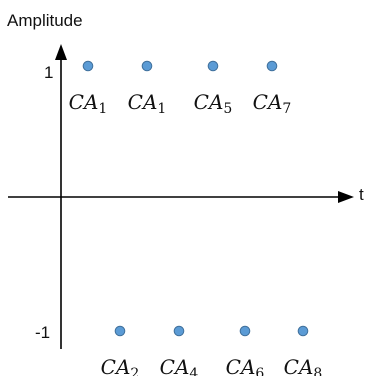 The image size is (367, 376). I want to click on y-axis-label: Amplitude, so click(45, 20).